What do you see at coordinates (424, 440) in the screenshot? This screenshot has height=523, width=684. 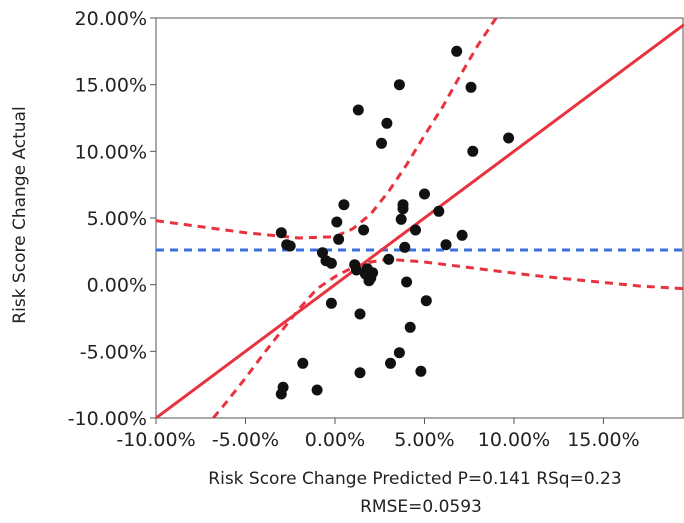 I see `x-tick-label: 5.00%` at bounding box center [424, 440].